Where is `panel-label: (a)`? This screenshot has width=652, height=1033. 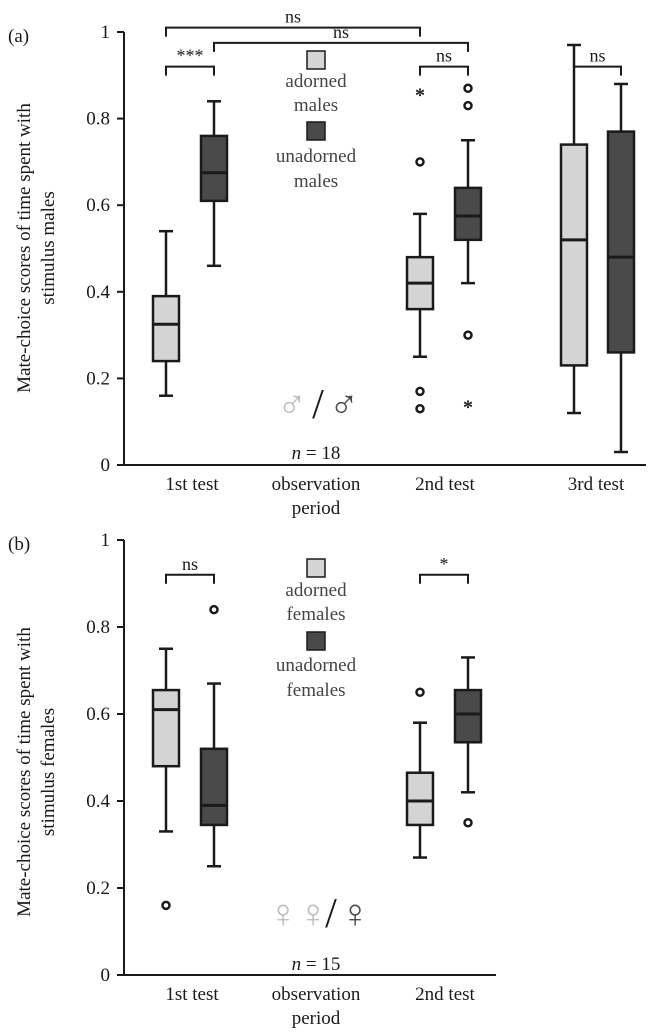 panel-label: (a) is located at coordinates (18, 36).